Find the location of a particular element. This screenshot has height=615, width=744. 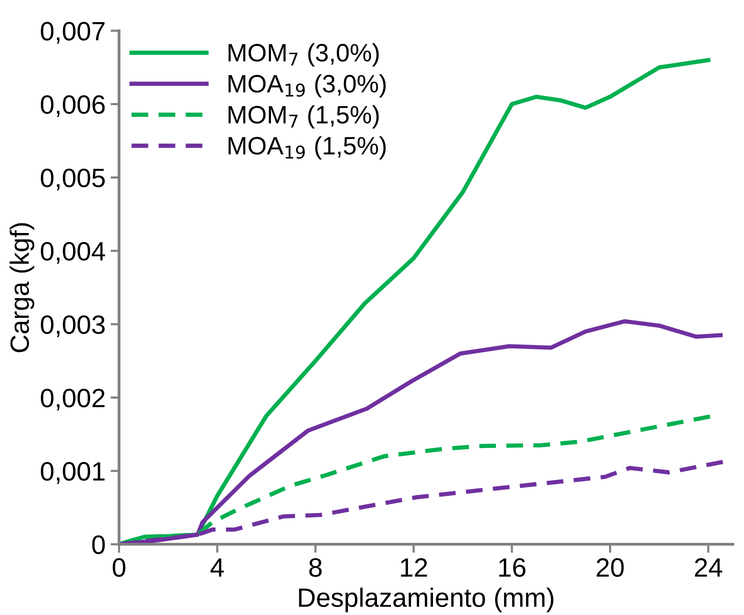

x-tick-label: 4 is located at coordinates (217, 567).